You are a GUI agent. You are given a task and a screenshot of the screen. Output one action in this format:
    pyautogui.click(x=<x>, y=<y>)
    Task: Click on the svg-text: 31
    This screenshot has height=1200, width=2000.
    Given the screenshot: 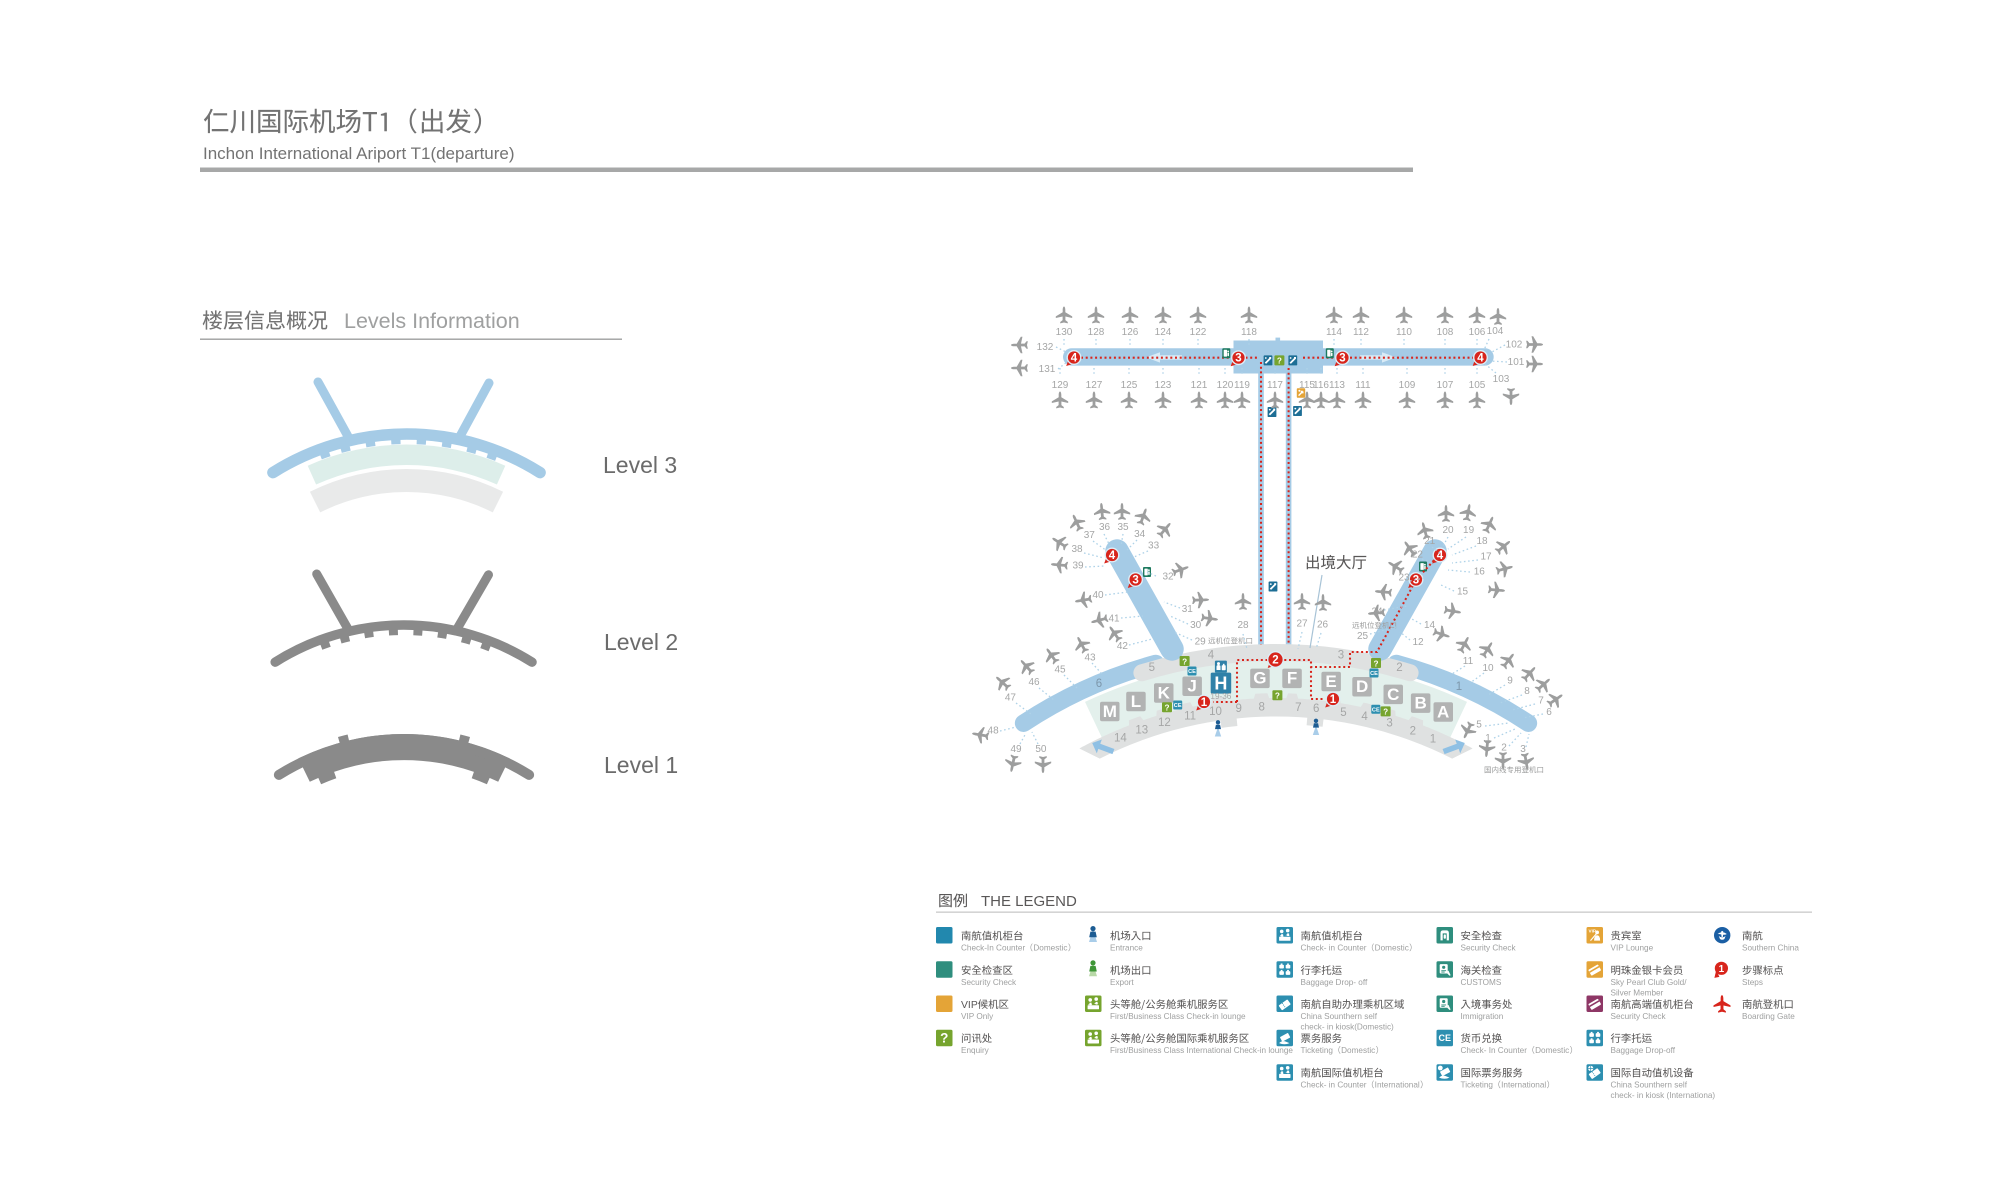 What is the action you would take?
    pyautogui.click(x=1188, y=609)
    